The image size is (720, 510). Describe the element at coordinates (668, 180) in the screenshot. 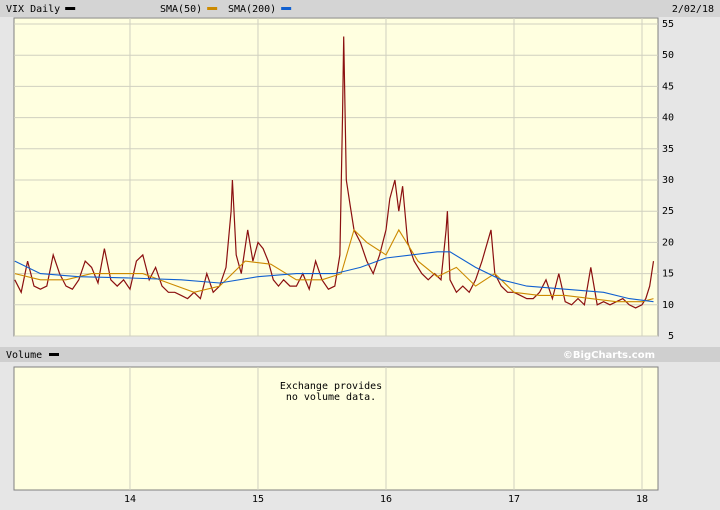

I see `y-tick-label: 30` at that location.